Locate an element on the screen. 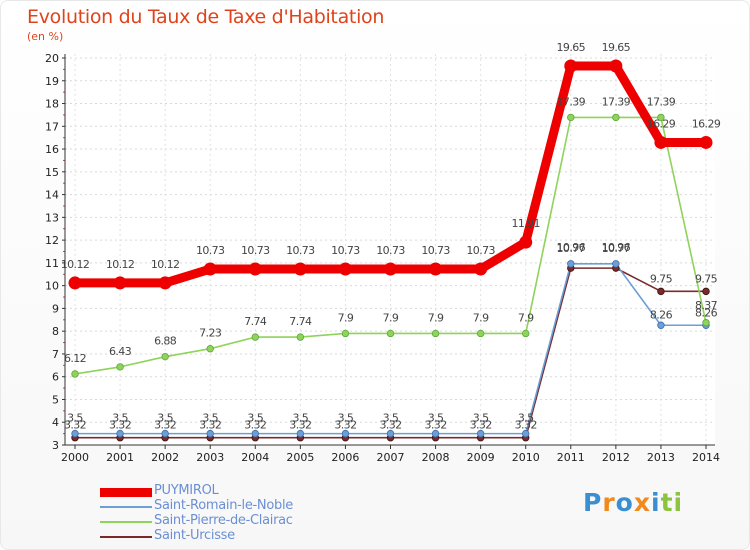 Image resolution: width=750 pixels, height=550 pixels. data-label-0: 19.65 is located at coordinates (616, 47).